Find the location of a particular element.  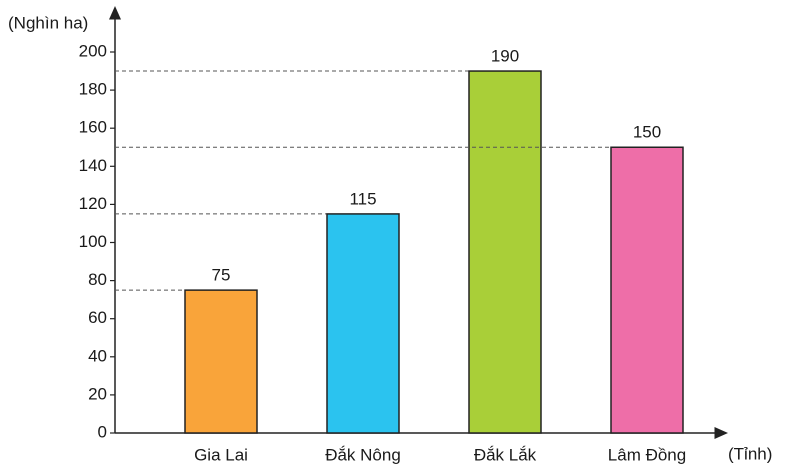

x-tick-label: Đắk Lắk is located at coordinates (505, 454).